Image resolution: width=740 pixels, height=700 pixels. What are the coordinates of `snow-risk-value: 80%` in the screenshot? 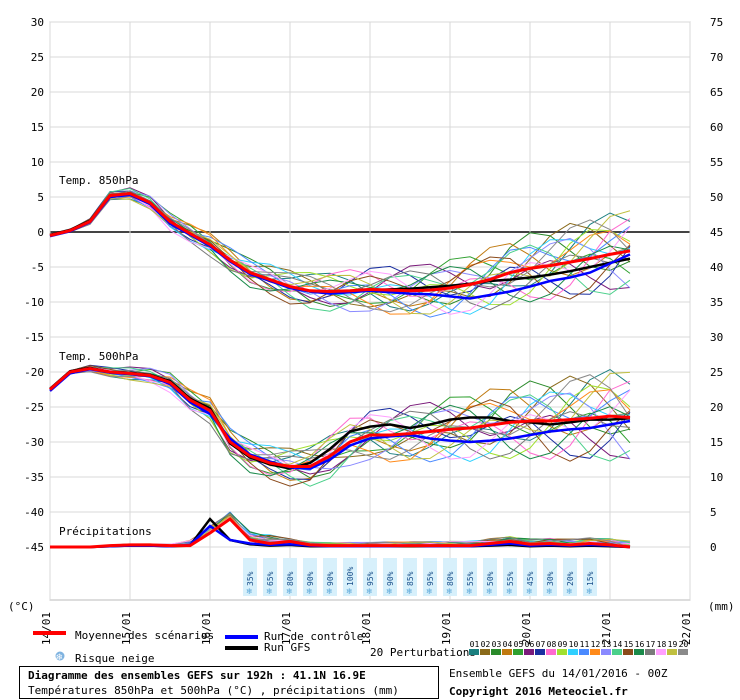 It's located at (290, 578).